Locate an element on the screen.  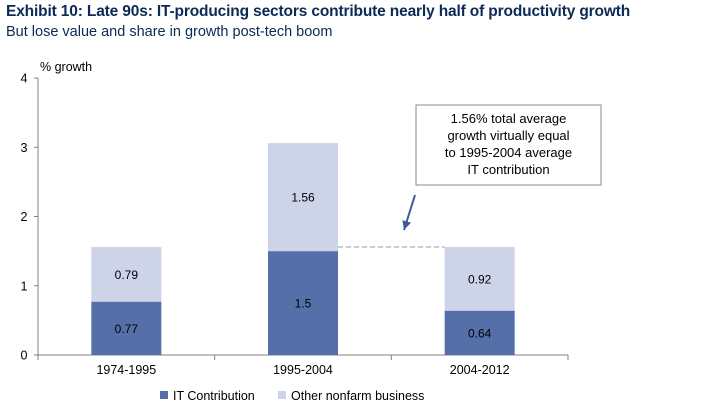
y-tick-label: 2 is located at coordinates (24, 217).